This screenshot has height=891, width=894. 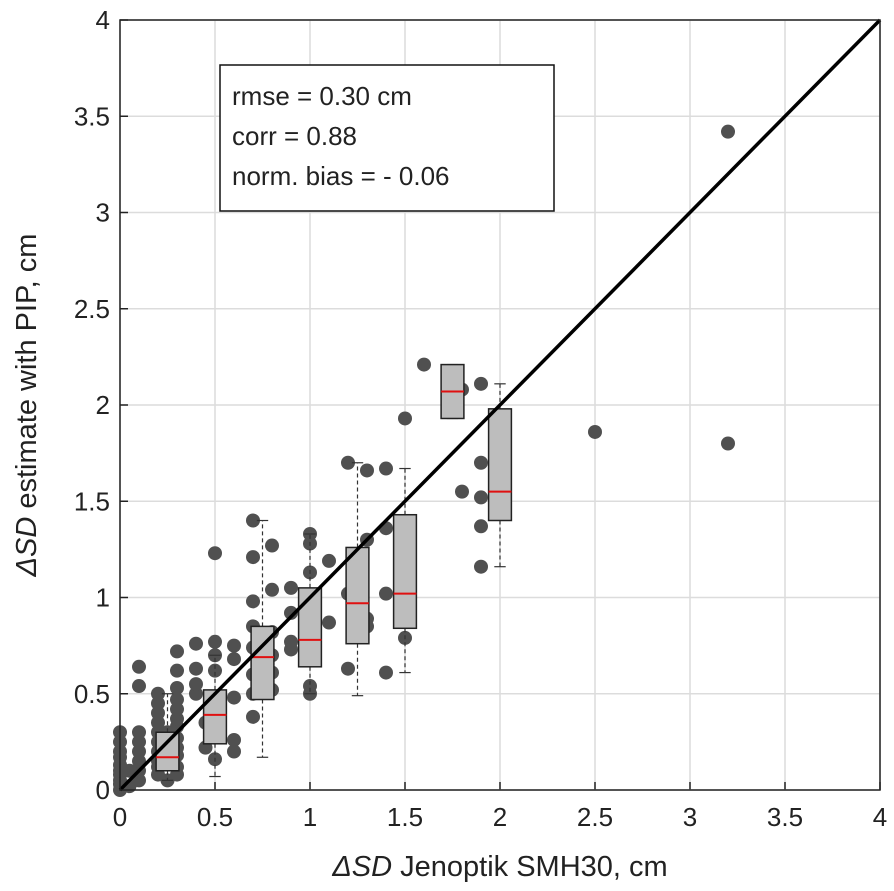 I want to click on annotation-line: norm. bias = - 0.06, so click(x=341, y=176).